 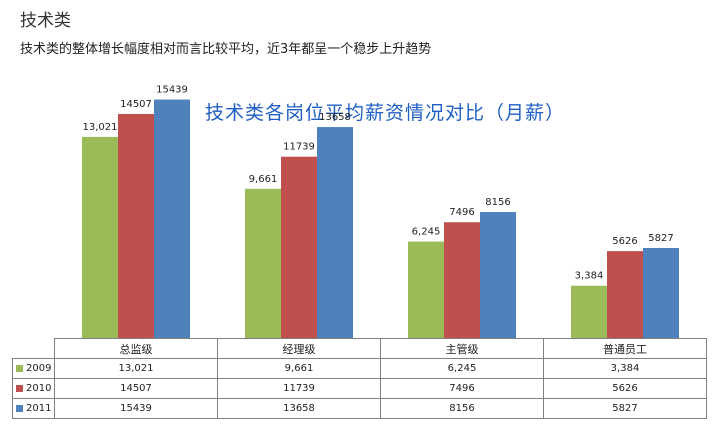 I want to click on table-header-row: 总监级 经理级 主管级 普通员工, so click(x=359, y=348).